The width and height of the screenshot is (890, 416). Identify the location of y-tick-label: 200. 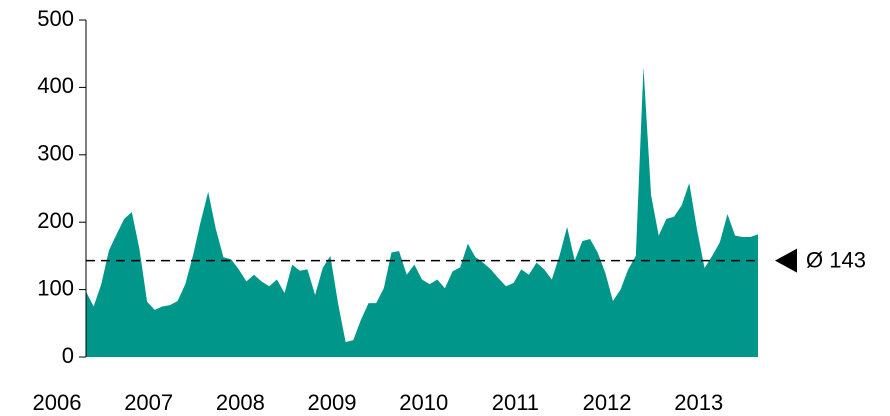
(55, 220).